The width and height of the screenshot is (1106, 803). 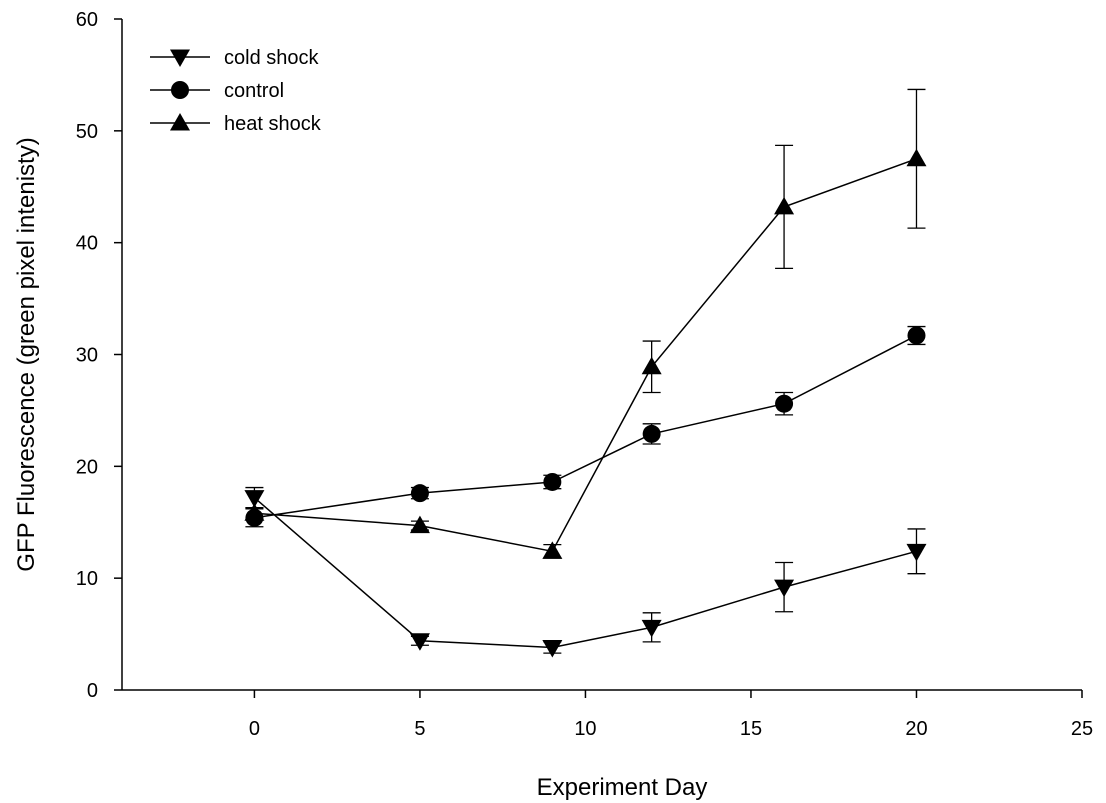 What do you see at coordinates (419, 729) in the screenshot?
I see `x-tick-label: 5` at bounding box center [419, 729].